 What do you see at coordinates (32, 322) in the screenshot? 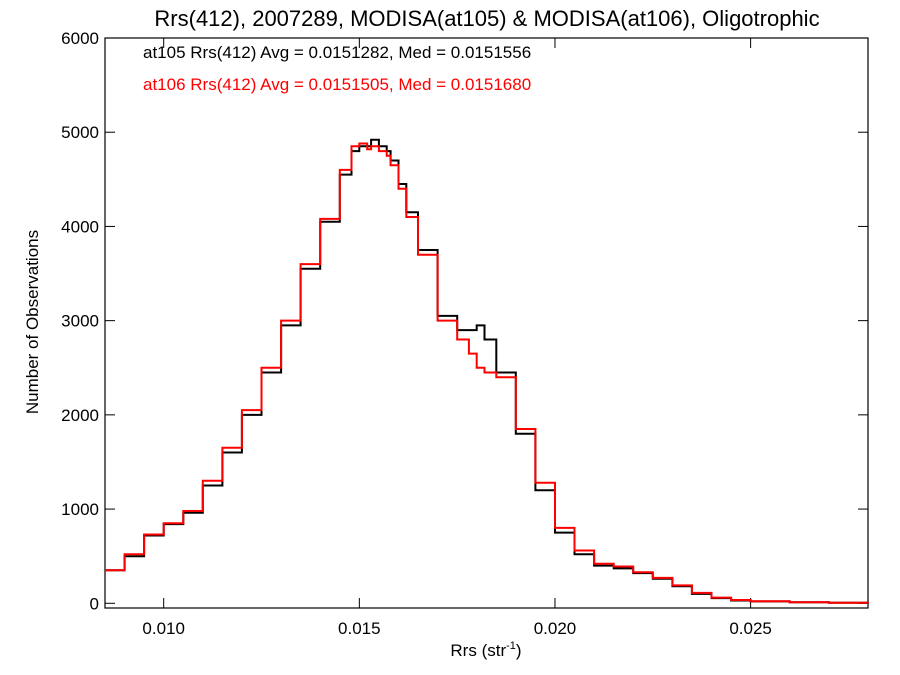
I see `y-axis-label: Number of Observations` at bounding box center [32, 322].